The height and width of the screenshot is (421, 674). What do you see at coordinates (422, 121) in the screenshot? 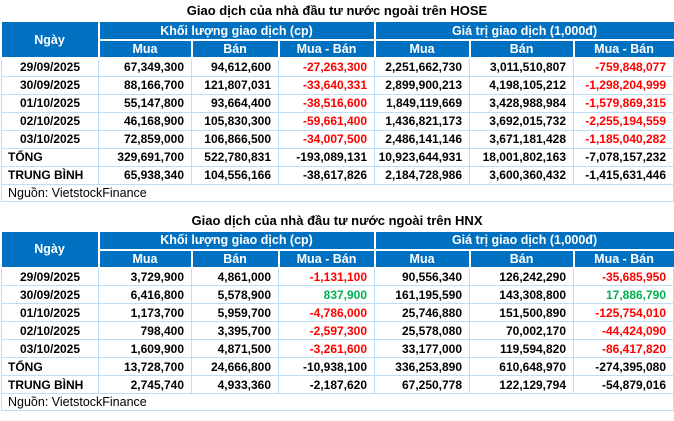
I see `val-buy-cell: 1,436,821,173` at bounding box center [422, 121].